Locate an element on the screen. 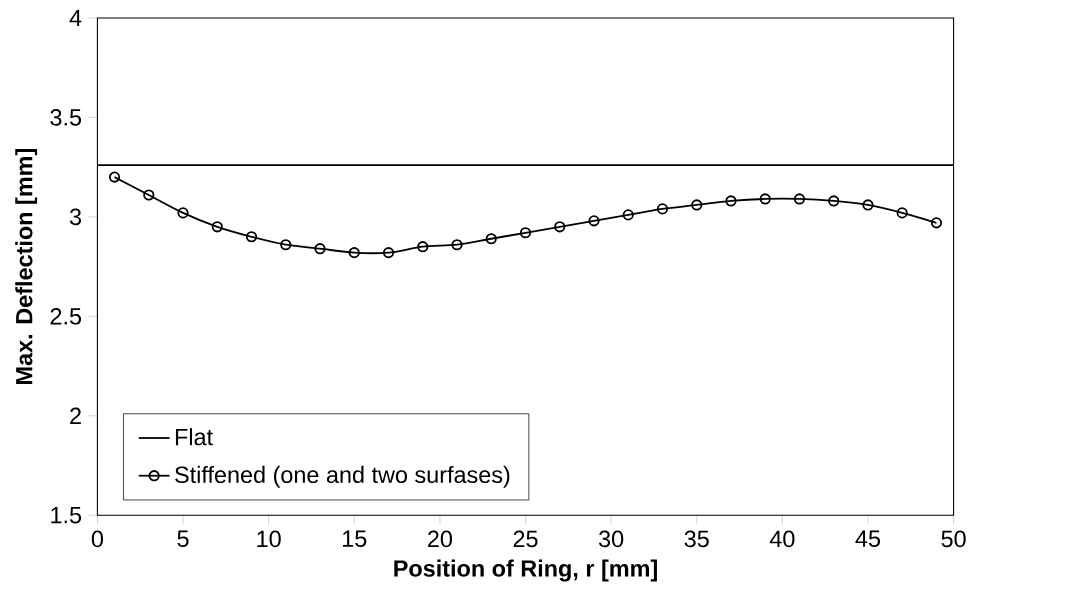 This screenshot has width=1092, height=605. y-tick-label: 2 is located at coordinates (75, 415).